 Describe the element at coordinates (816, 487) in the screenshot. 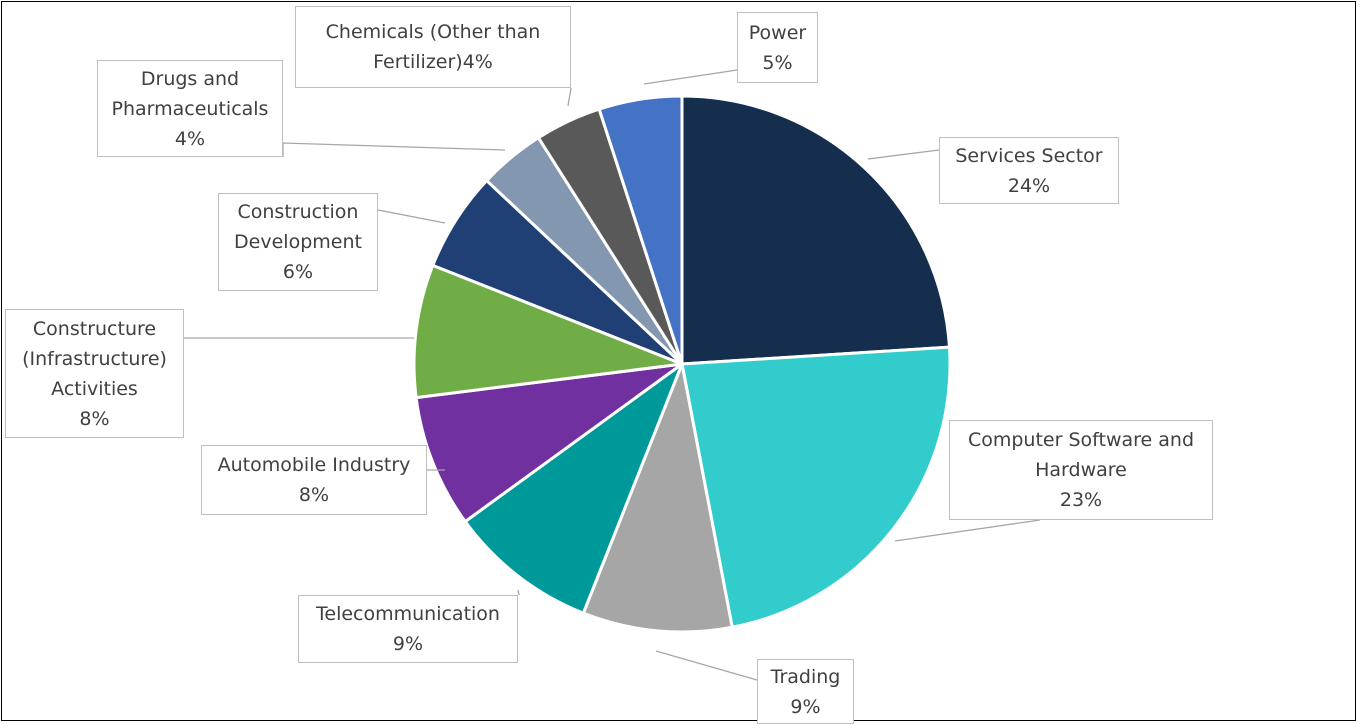

I see `pie-slice-computer-software-and-hardware` at that location.